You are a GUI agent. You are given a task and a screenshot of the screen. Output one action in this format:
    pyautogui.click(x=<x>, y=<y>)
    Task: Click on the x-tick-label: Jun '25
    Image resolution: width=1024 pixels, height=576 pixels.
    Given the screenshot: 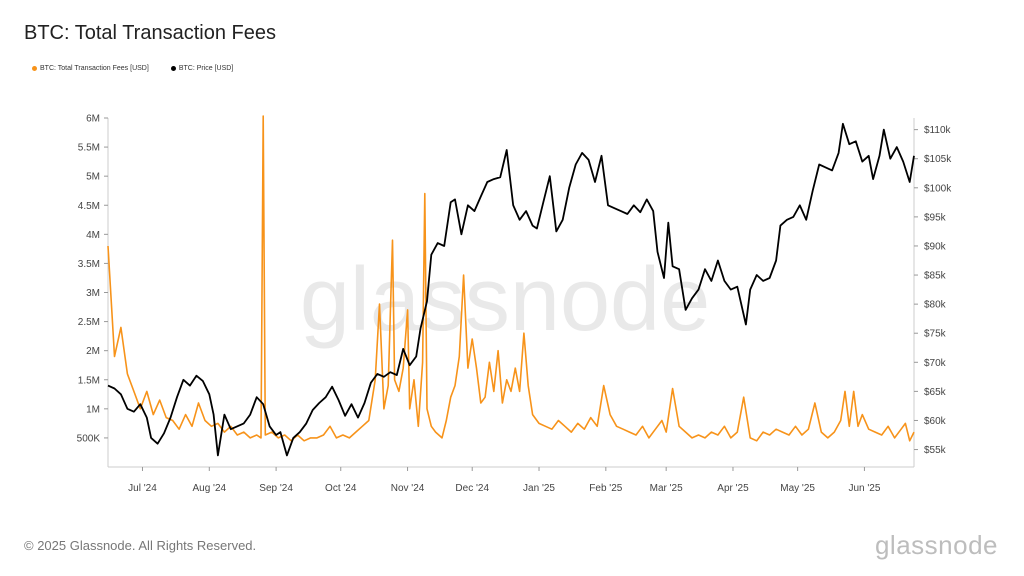 What is the action you would take?
    pyautogui.click(x=864, y=488)
    